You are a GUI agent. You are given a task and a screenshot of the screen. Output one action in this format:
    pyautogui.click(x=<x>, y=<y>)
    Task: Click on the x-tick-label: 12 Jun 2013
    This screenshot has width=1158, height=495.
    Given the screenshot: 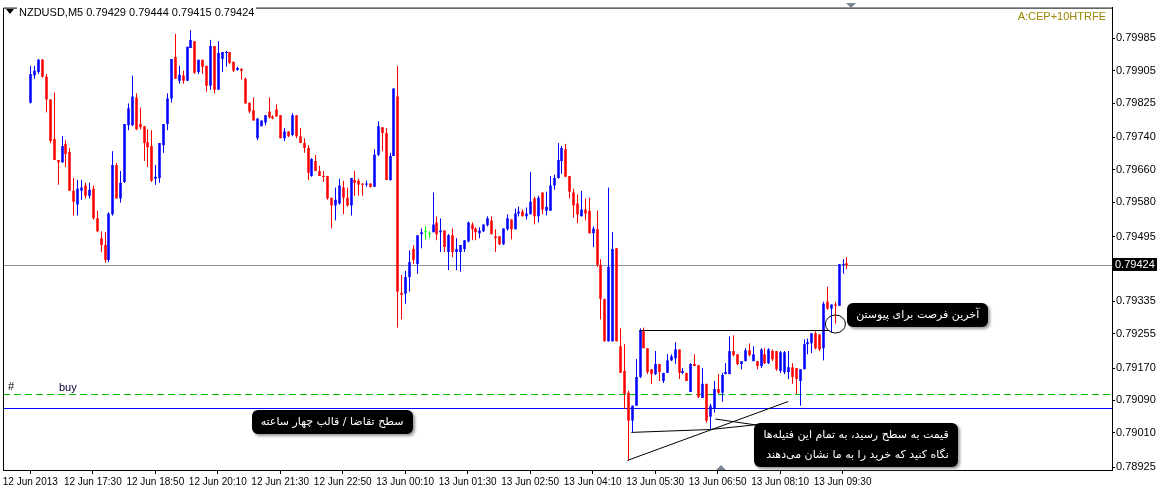 What is the action you would take?
    pyautogui.click(x=30, y=481)
    